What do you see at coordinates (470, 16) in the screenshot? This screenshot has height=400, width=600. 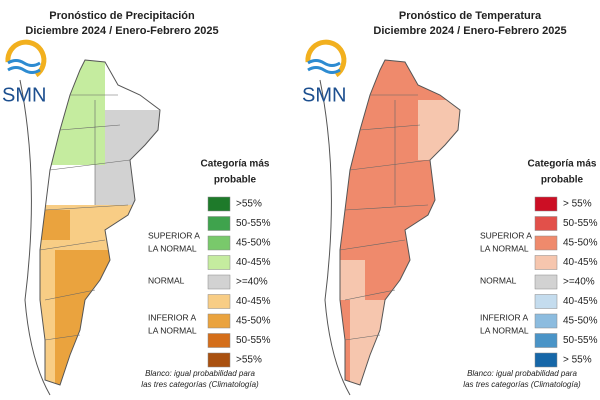 I see `title: Pronóstico de Temperatura` at bounding box center [470, 16].